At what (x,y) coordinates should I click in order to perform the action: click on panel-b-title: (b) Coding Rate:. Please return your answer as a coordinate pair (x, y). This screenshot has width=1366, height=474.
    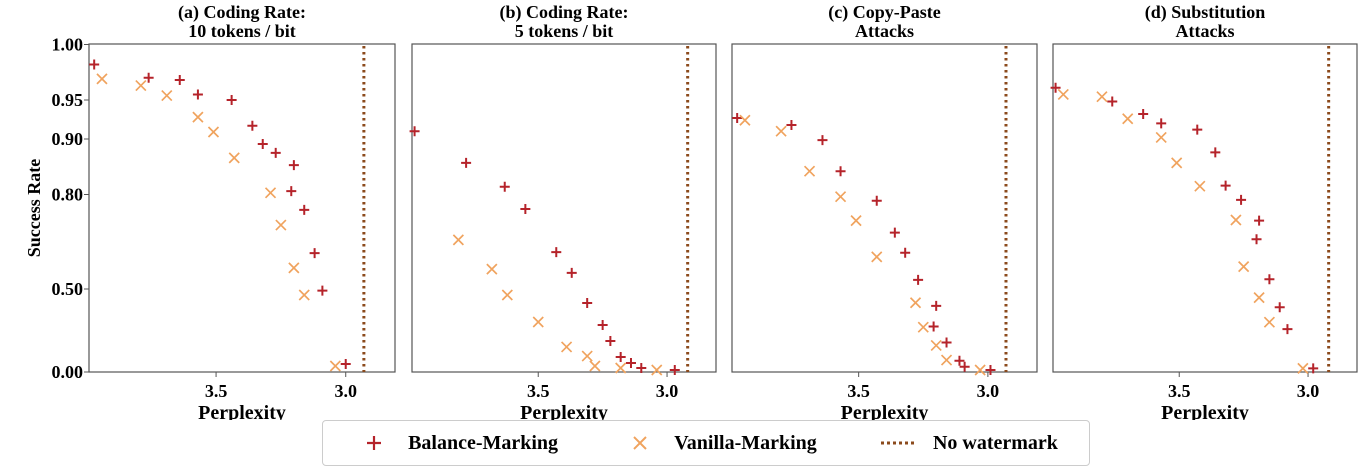
    Looking at the image, I should click on (564, 12).